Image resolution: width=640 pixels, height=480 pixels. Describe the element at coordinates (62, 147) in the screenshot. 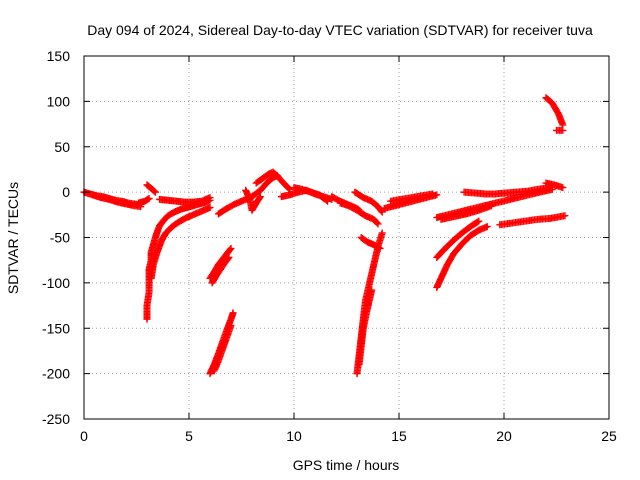

I see `y-tick-label: 50` at that location.